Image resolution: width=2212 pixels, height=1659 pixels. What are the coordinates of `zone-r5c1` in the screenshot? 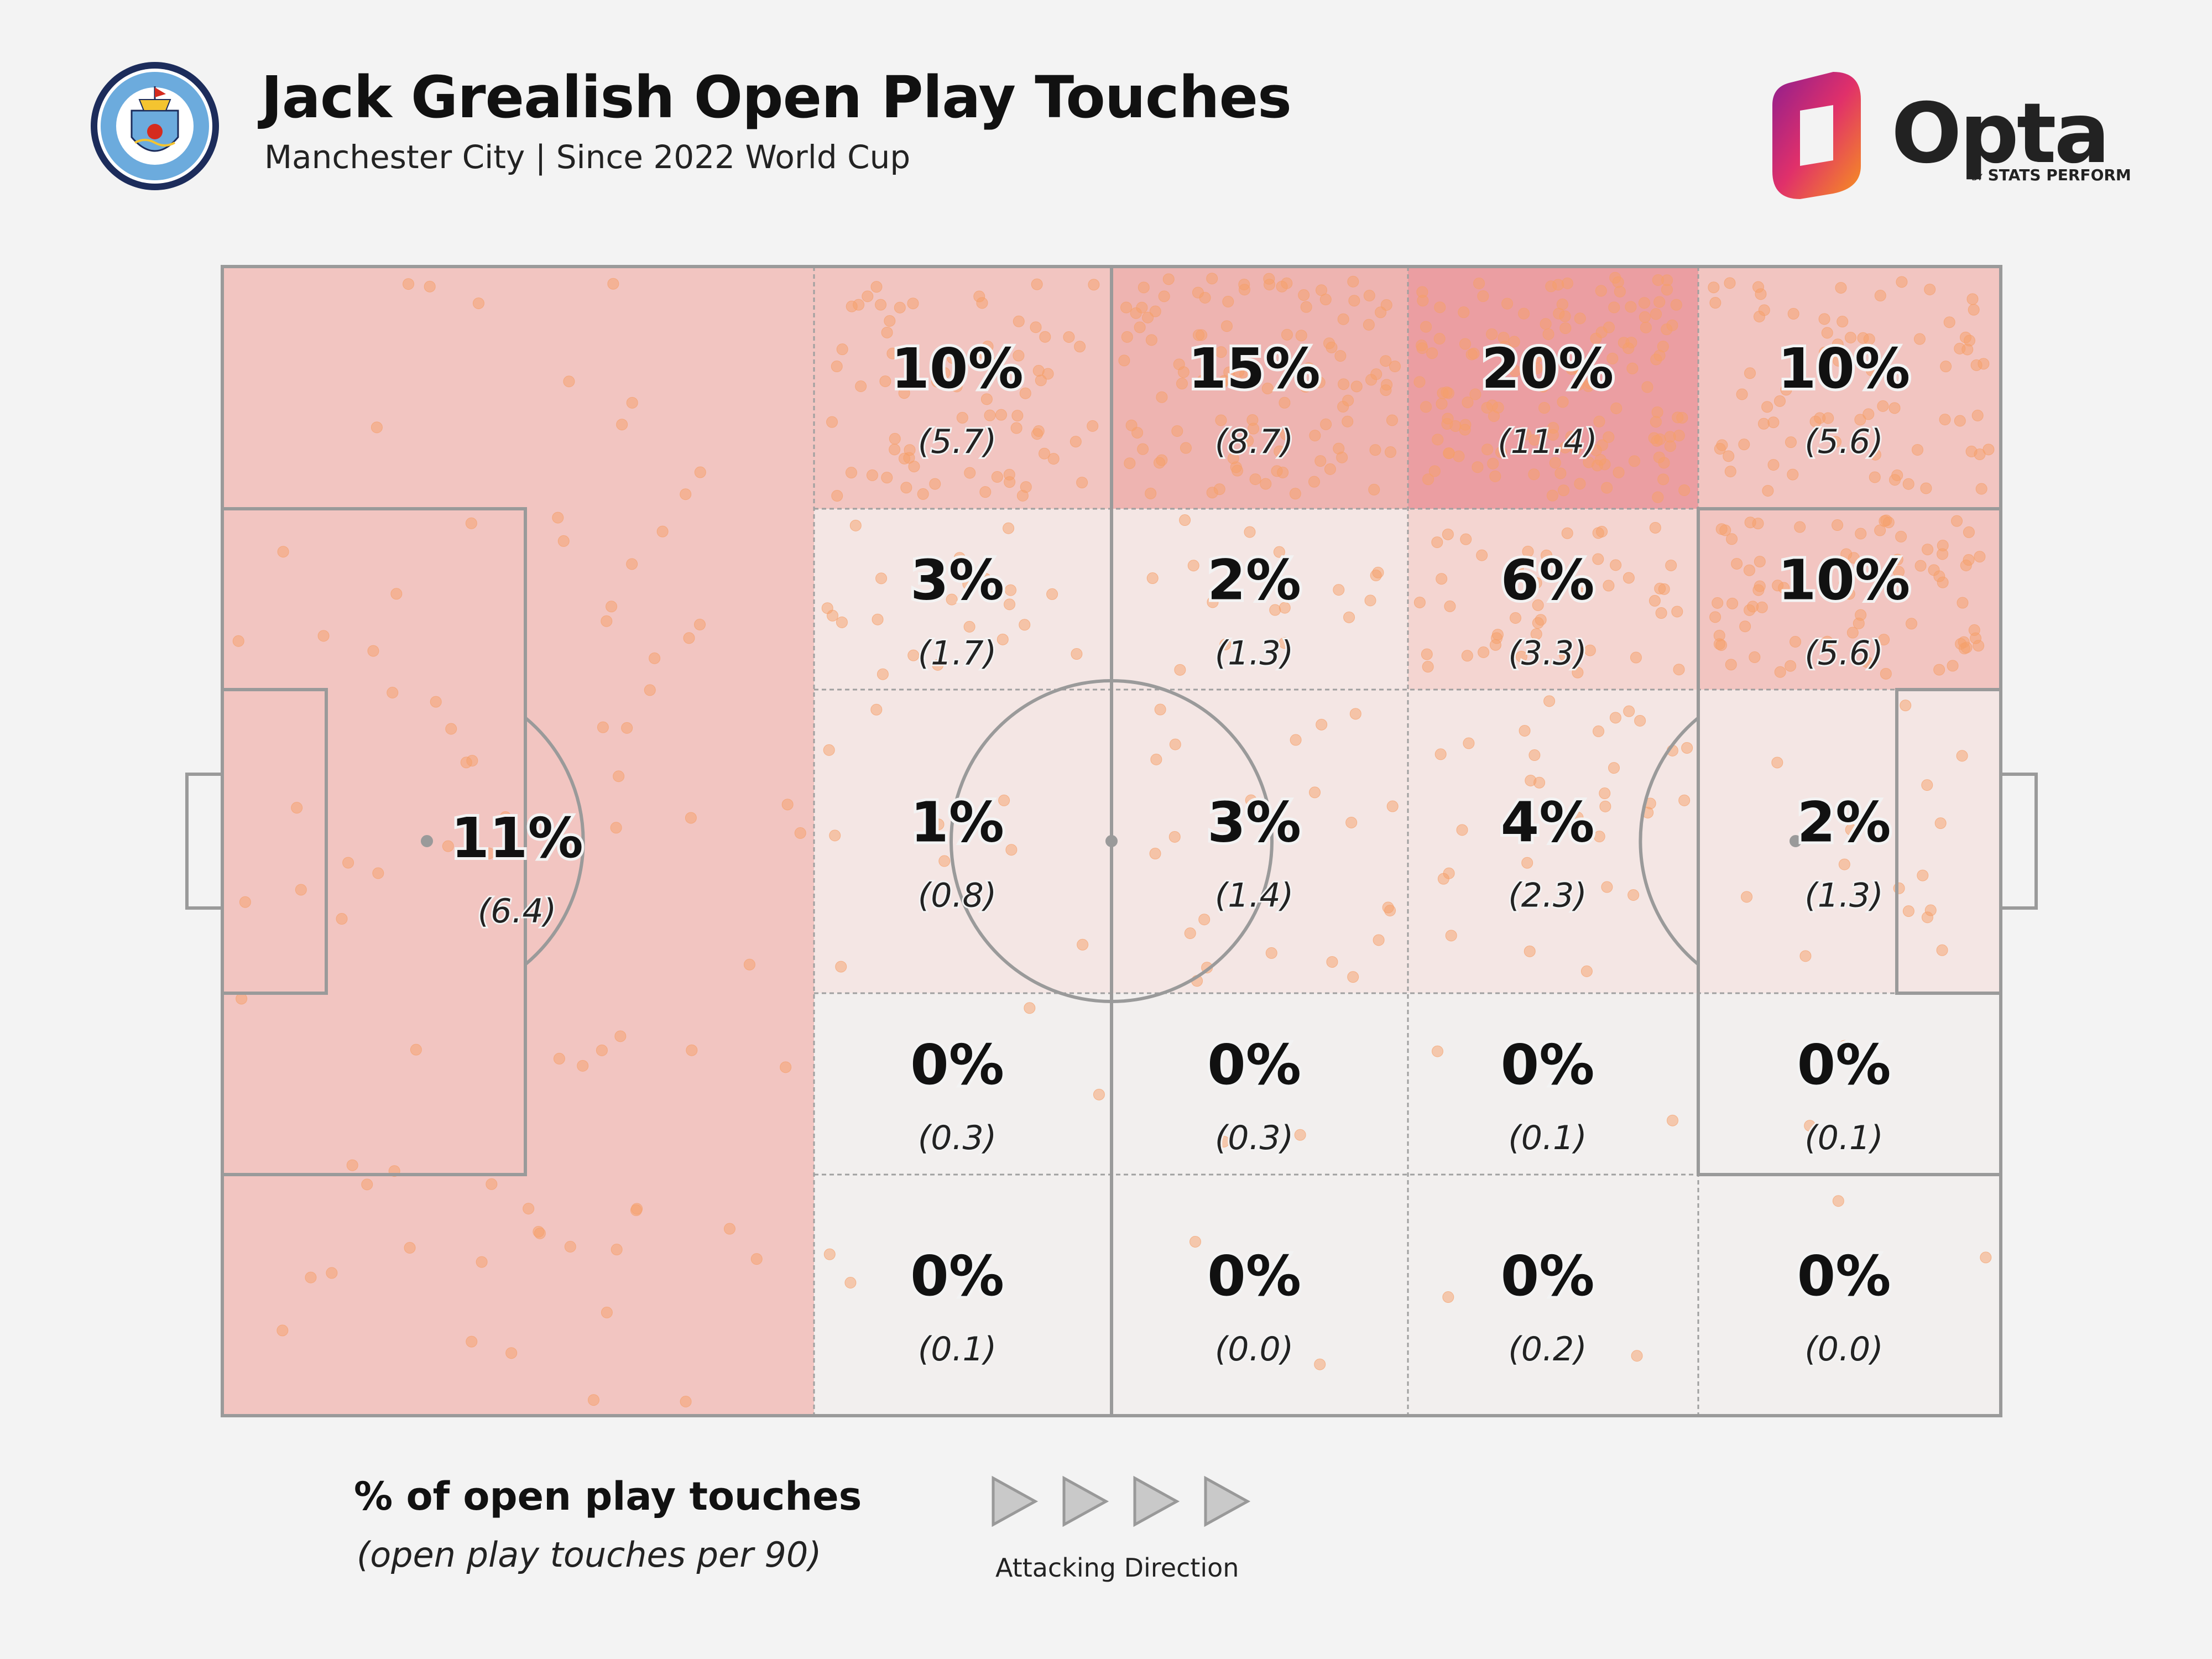 It's located at (963, 1296).